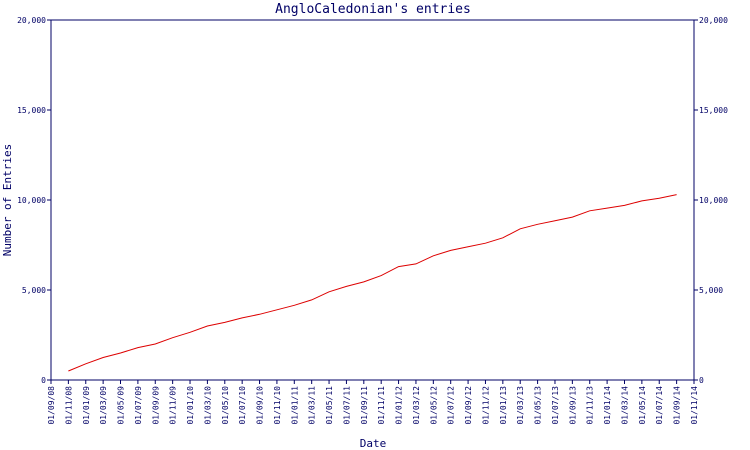  What do you see at coordinates (677, 405) in the screenshot?
I see `x-tick-label: 01/09/14` at bounding box center [677, 405].